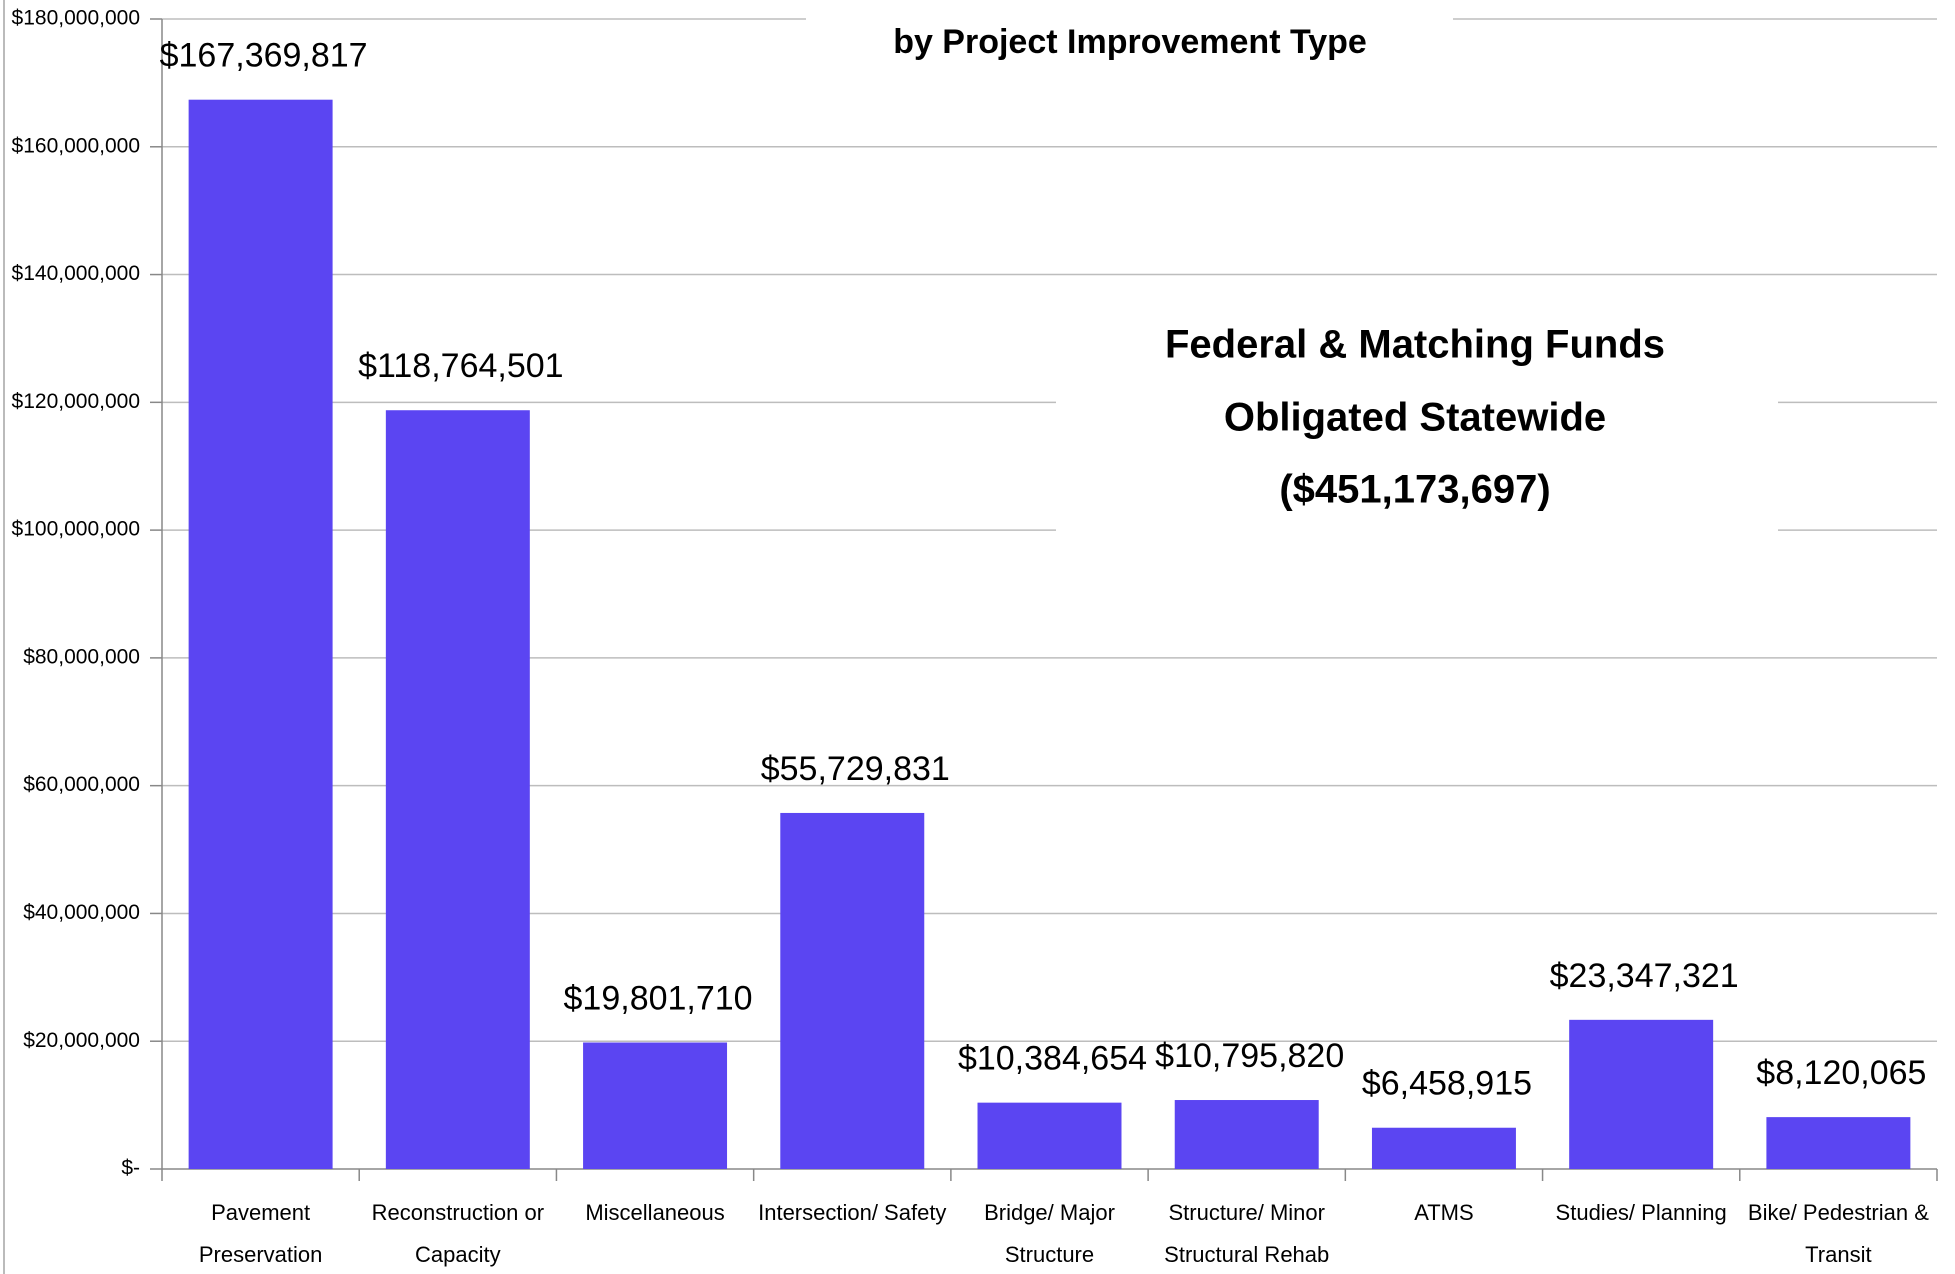 This screenshot has height=1274, width=1955. What do you see at coordinates (1049, 1254) in the screenshot?
I see `x-tick-label: Structure` at bounding box center [1049, 1254].